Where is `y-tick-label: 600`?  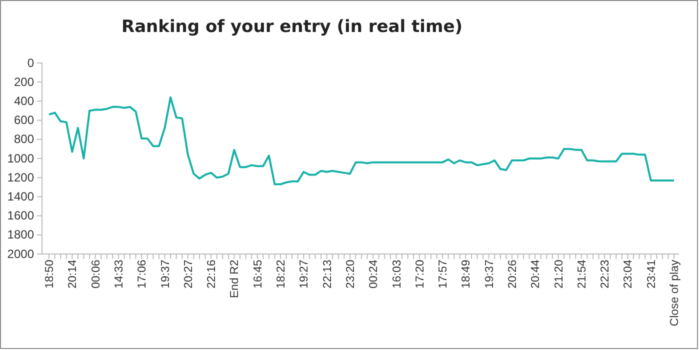 y-tick-label: 600 is located at coordinates (24, 120).